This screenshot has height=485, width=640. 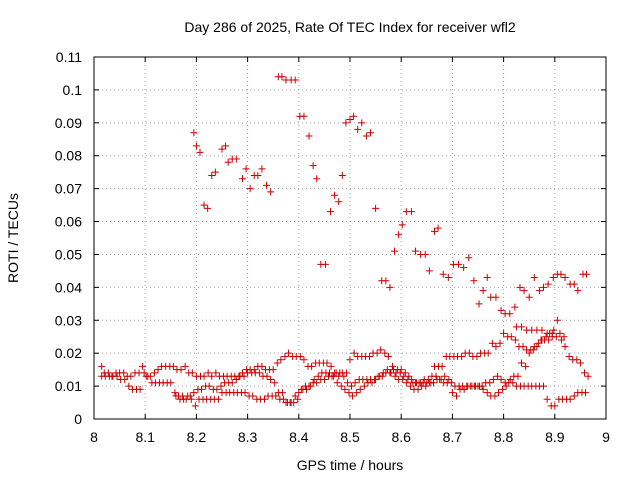 What do you see at coordinates (68, 156) in the screenshot?
I see `y-tick-label: 0.08` at bounding box center [68, 156].